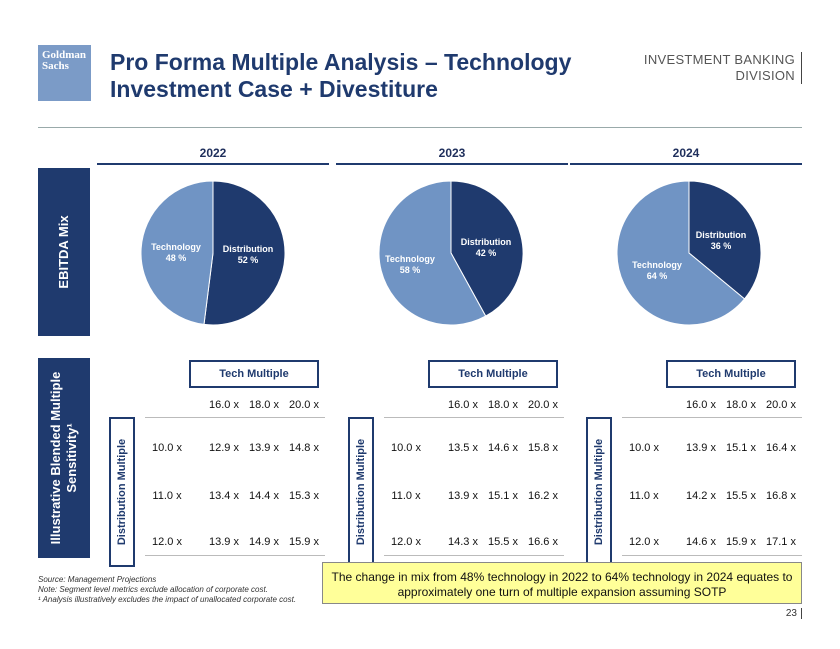  Describe the element at coordinates (701, 405) in the screenshot. I see `tech-multiple-col-2024-0: 16.0 x` at that location.